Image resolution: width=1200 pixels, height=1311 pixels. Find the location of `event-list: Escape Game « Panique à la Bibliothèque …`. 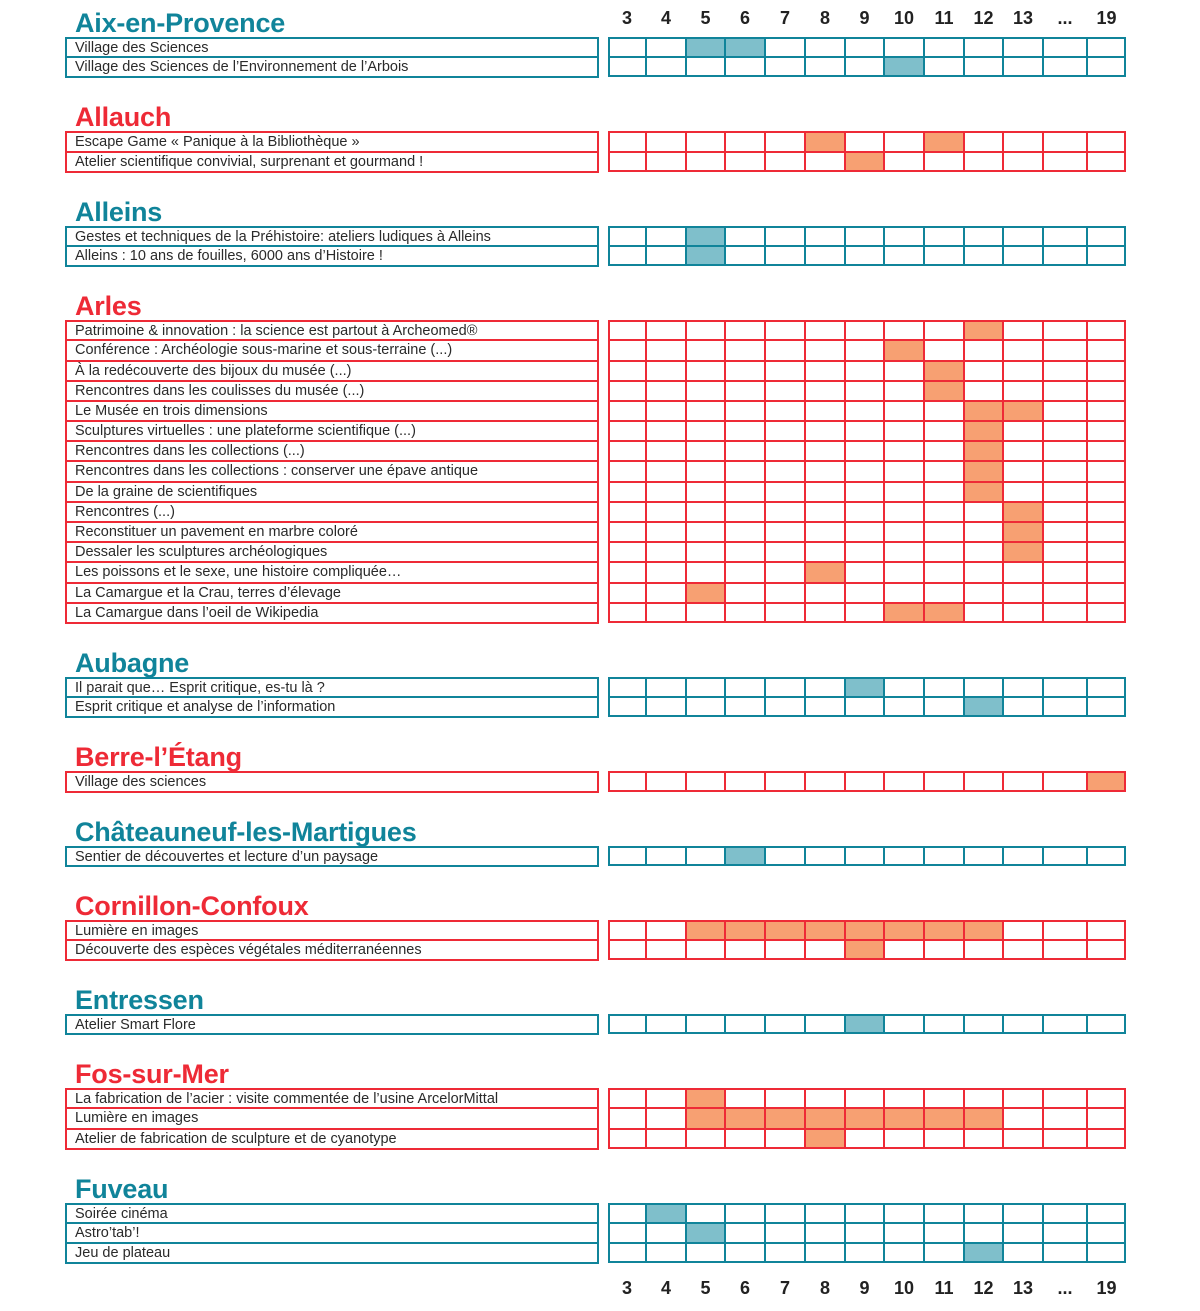

event-list: Escape Game « Panique à la Bibliothèque … is located at coordinates (600, 152).